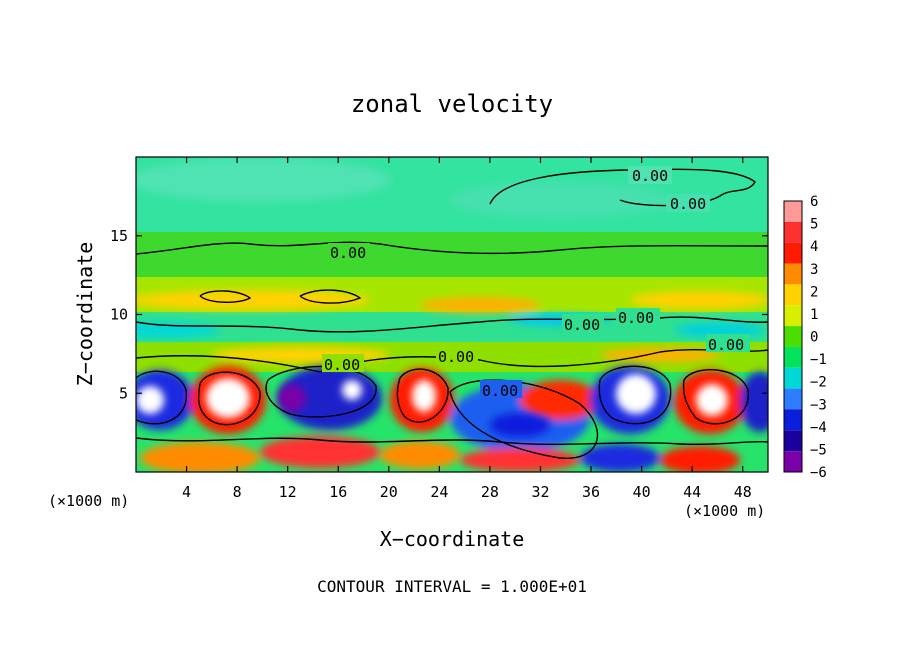 This screenshot has width=904, height=654. Describe the element at coordinates (642, 492) in the screenshot. I see `x-tick-label: 40` at that location.